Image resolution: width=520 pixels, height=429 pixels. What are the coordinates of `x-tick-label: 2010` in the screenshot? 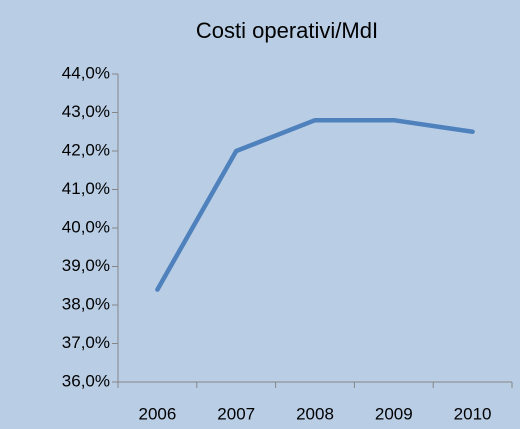 It's located at (473, 413).